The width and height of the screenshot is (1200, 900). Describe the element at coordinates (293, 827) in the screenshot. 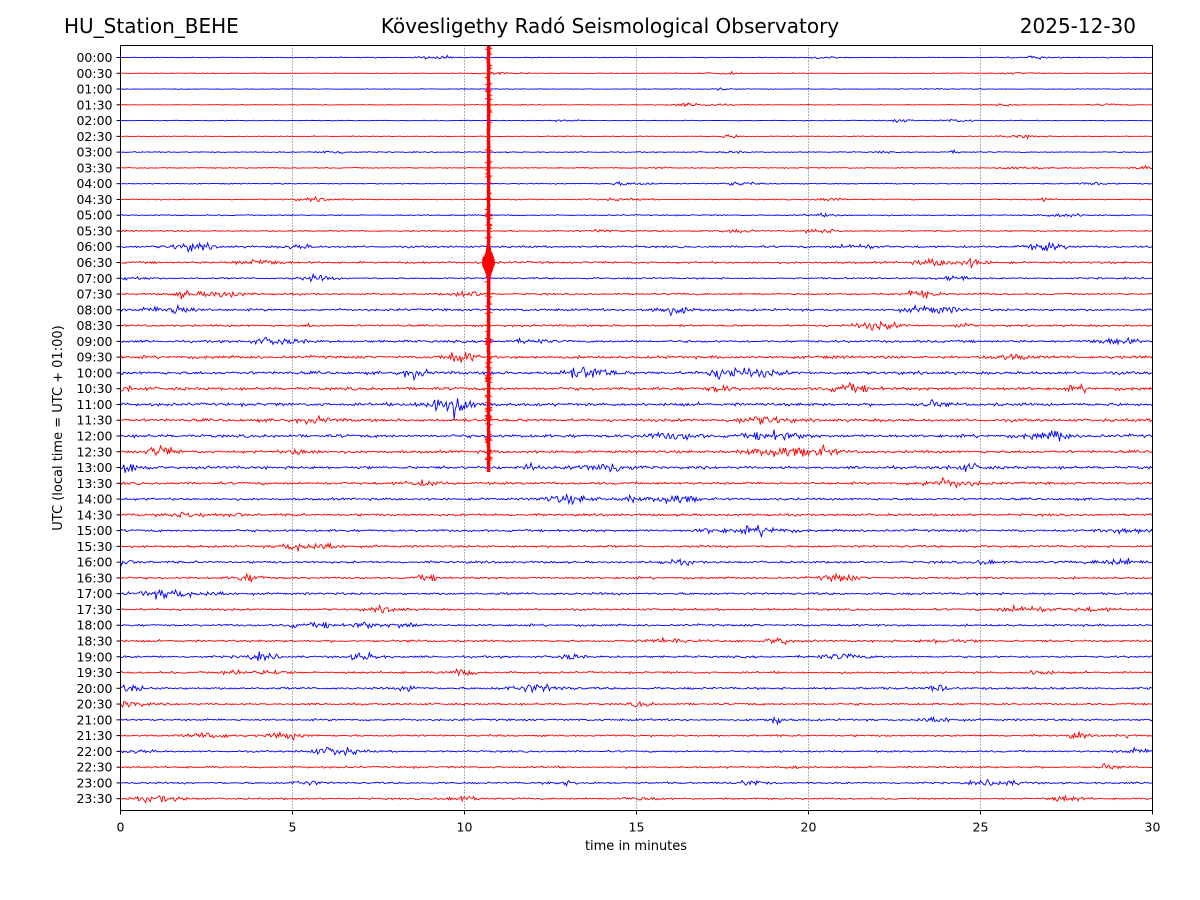

I see `x-tick-label: 5` at that location.